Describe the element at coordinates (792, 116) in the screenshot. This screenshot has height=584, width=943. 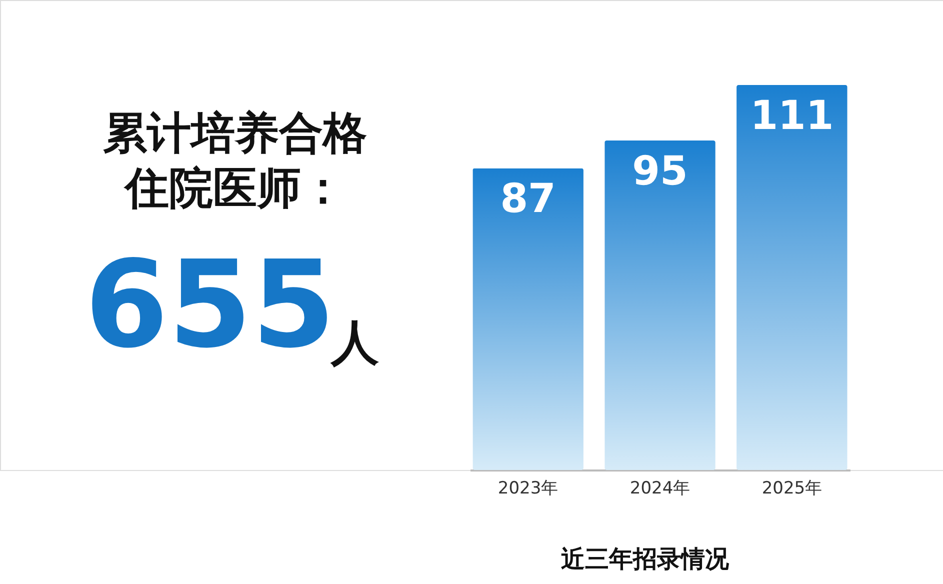
I see `data-label: 111` at that location.